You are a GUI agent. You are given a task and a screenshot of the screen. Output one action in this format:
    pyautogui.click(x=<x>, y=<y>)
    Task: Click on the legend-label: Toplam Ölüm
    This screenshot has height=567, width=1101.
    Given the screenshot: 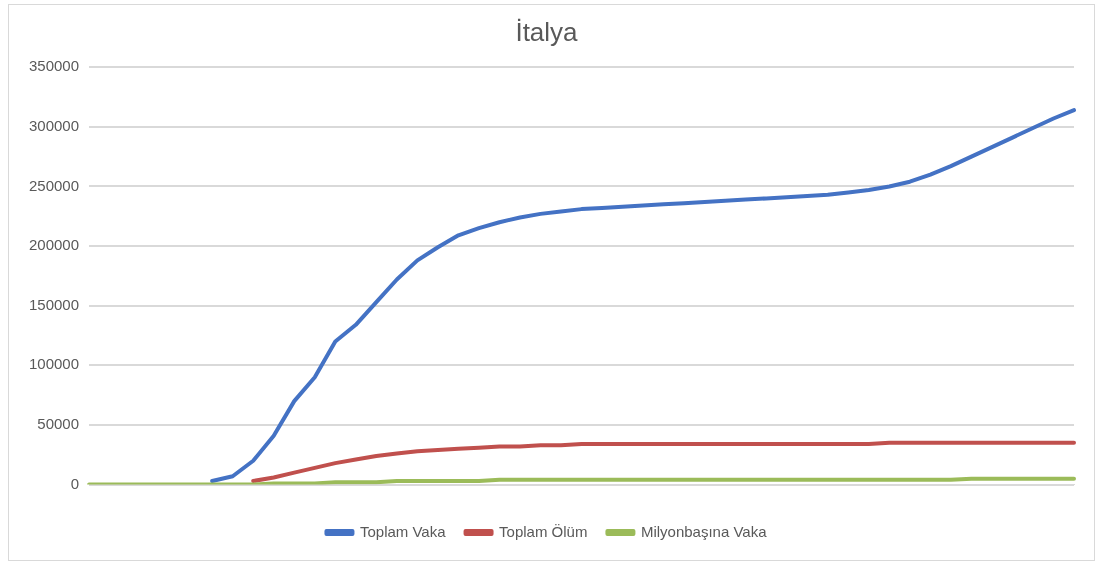 What is the action you would take?
    pyautogui.click(x=543, y=531)
    